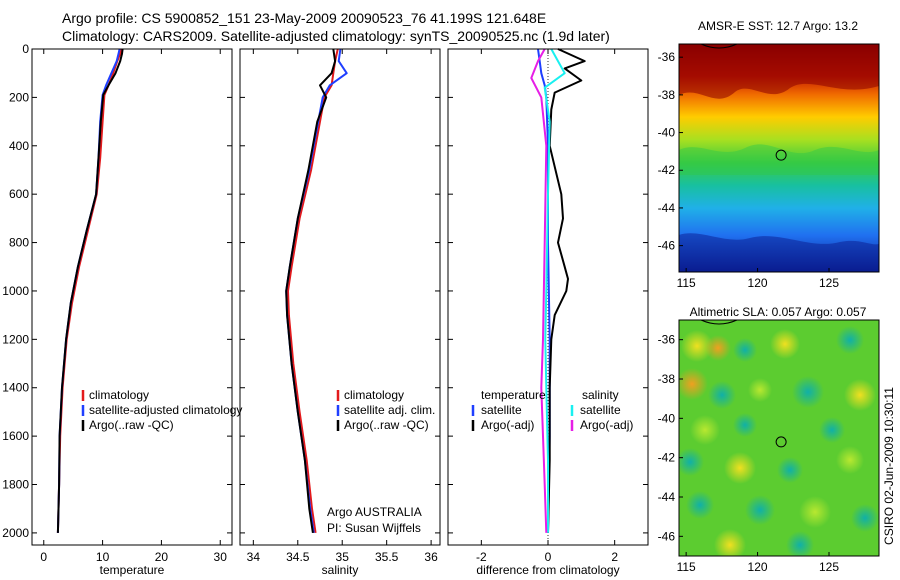 The image size is (900, 580). I want to click on y-tick-label: 2000, so click(15, 533).